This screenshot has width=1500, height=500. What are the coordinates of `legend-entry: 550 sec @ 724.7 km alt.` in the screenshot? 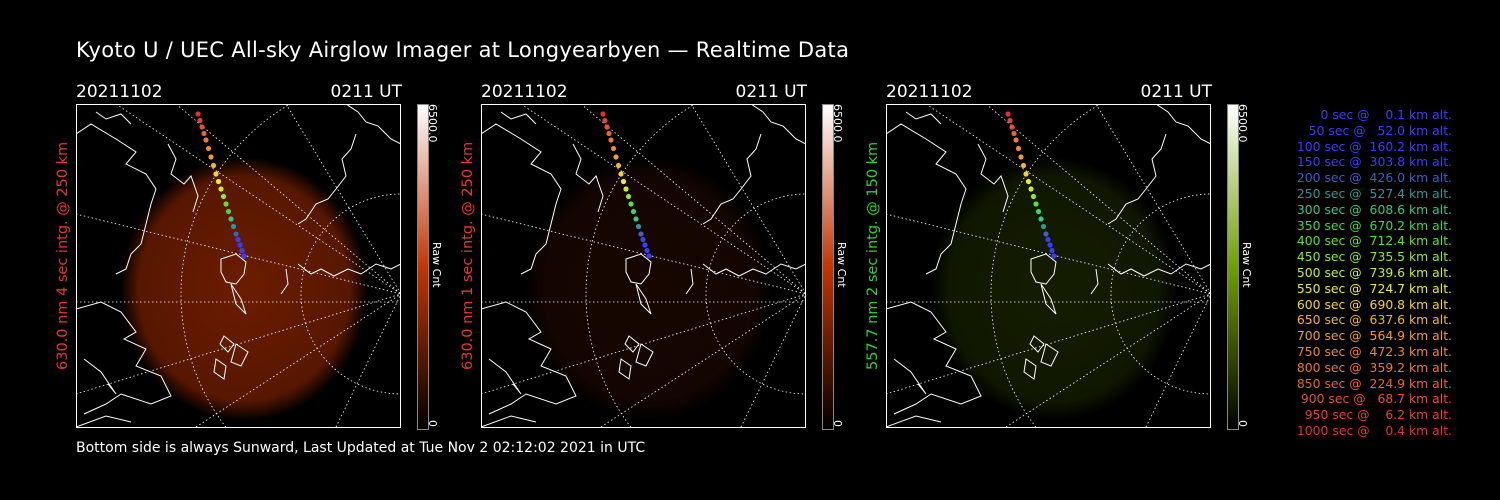 It's located at (1372, 288).